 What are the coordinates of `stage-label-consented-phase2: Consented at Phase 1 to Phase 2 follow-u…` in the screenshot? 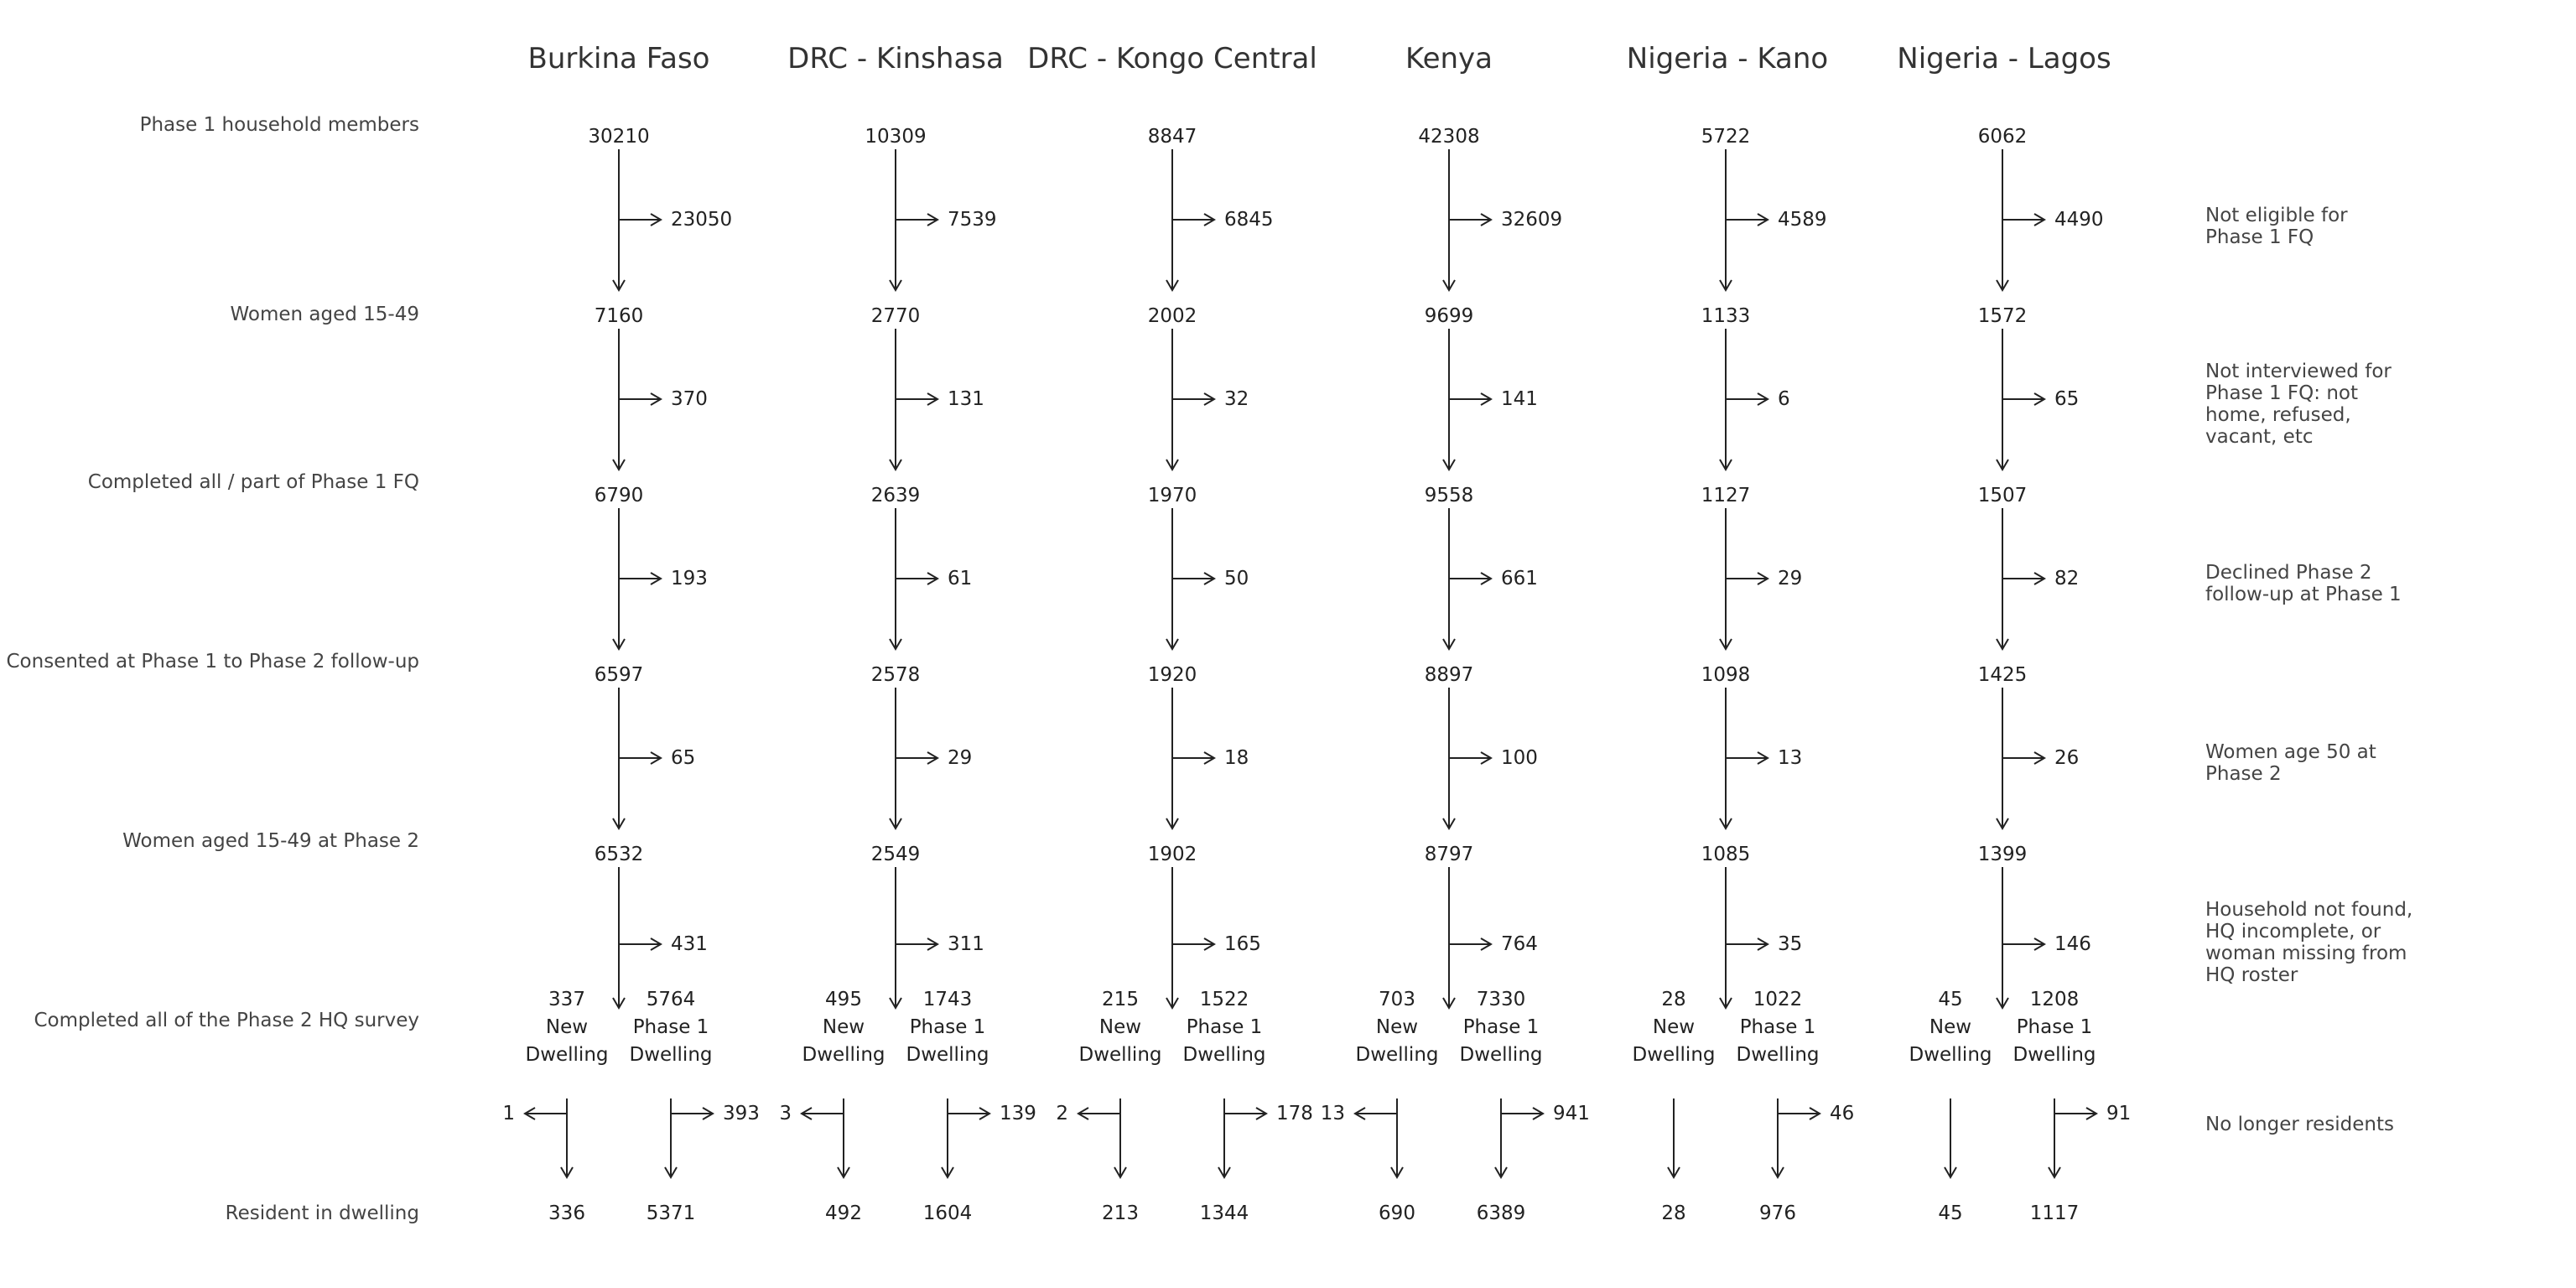 It's located at (213, 662).